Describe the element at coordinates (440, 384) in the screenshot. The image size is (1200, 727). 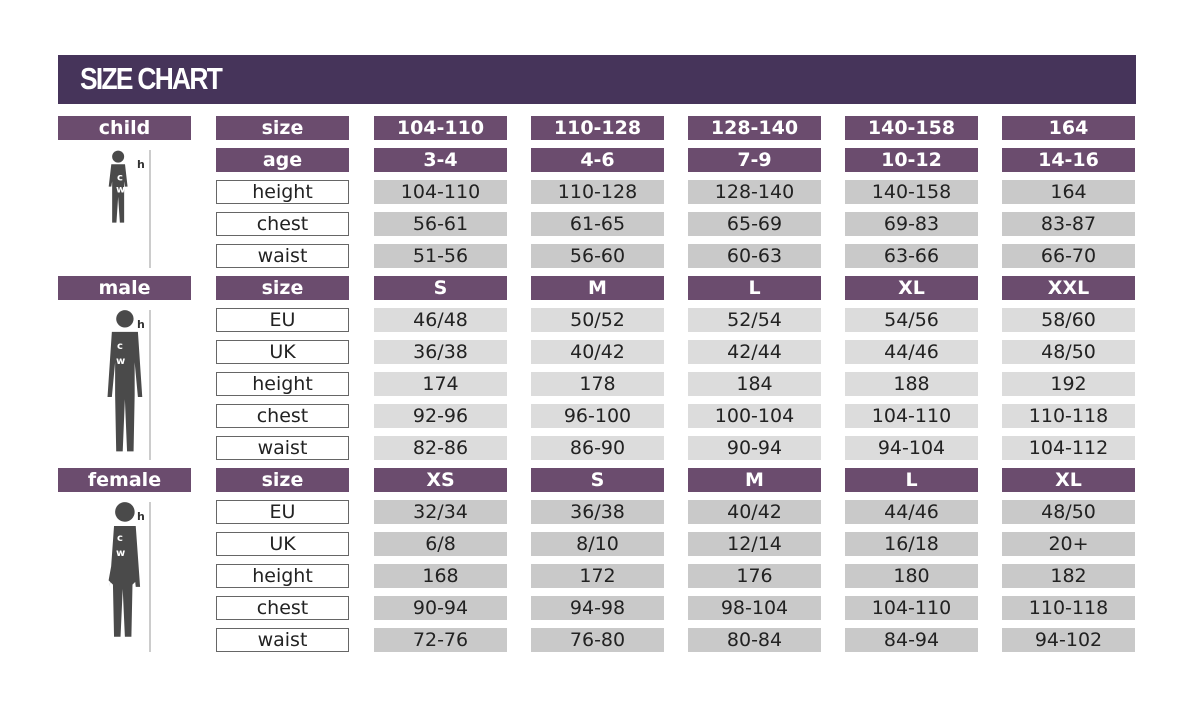
I see `table-cell: 174` at that location.